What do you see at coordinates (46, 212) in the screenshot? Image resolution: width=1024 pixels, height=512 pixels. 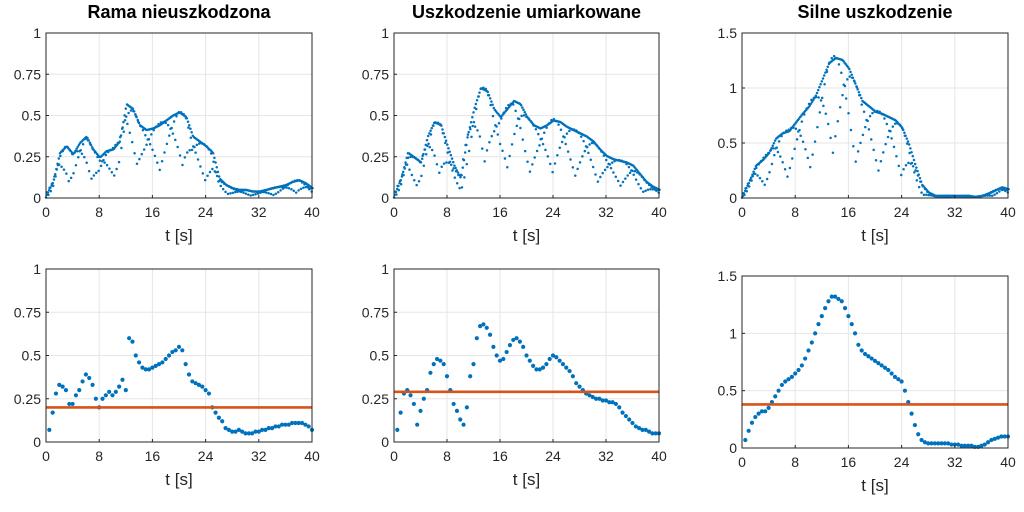 I see `x-tick-label: 0` at bounding box center [46, 212].